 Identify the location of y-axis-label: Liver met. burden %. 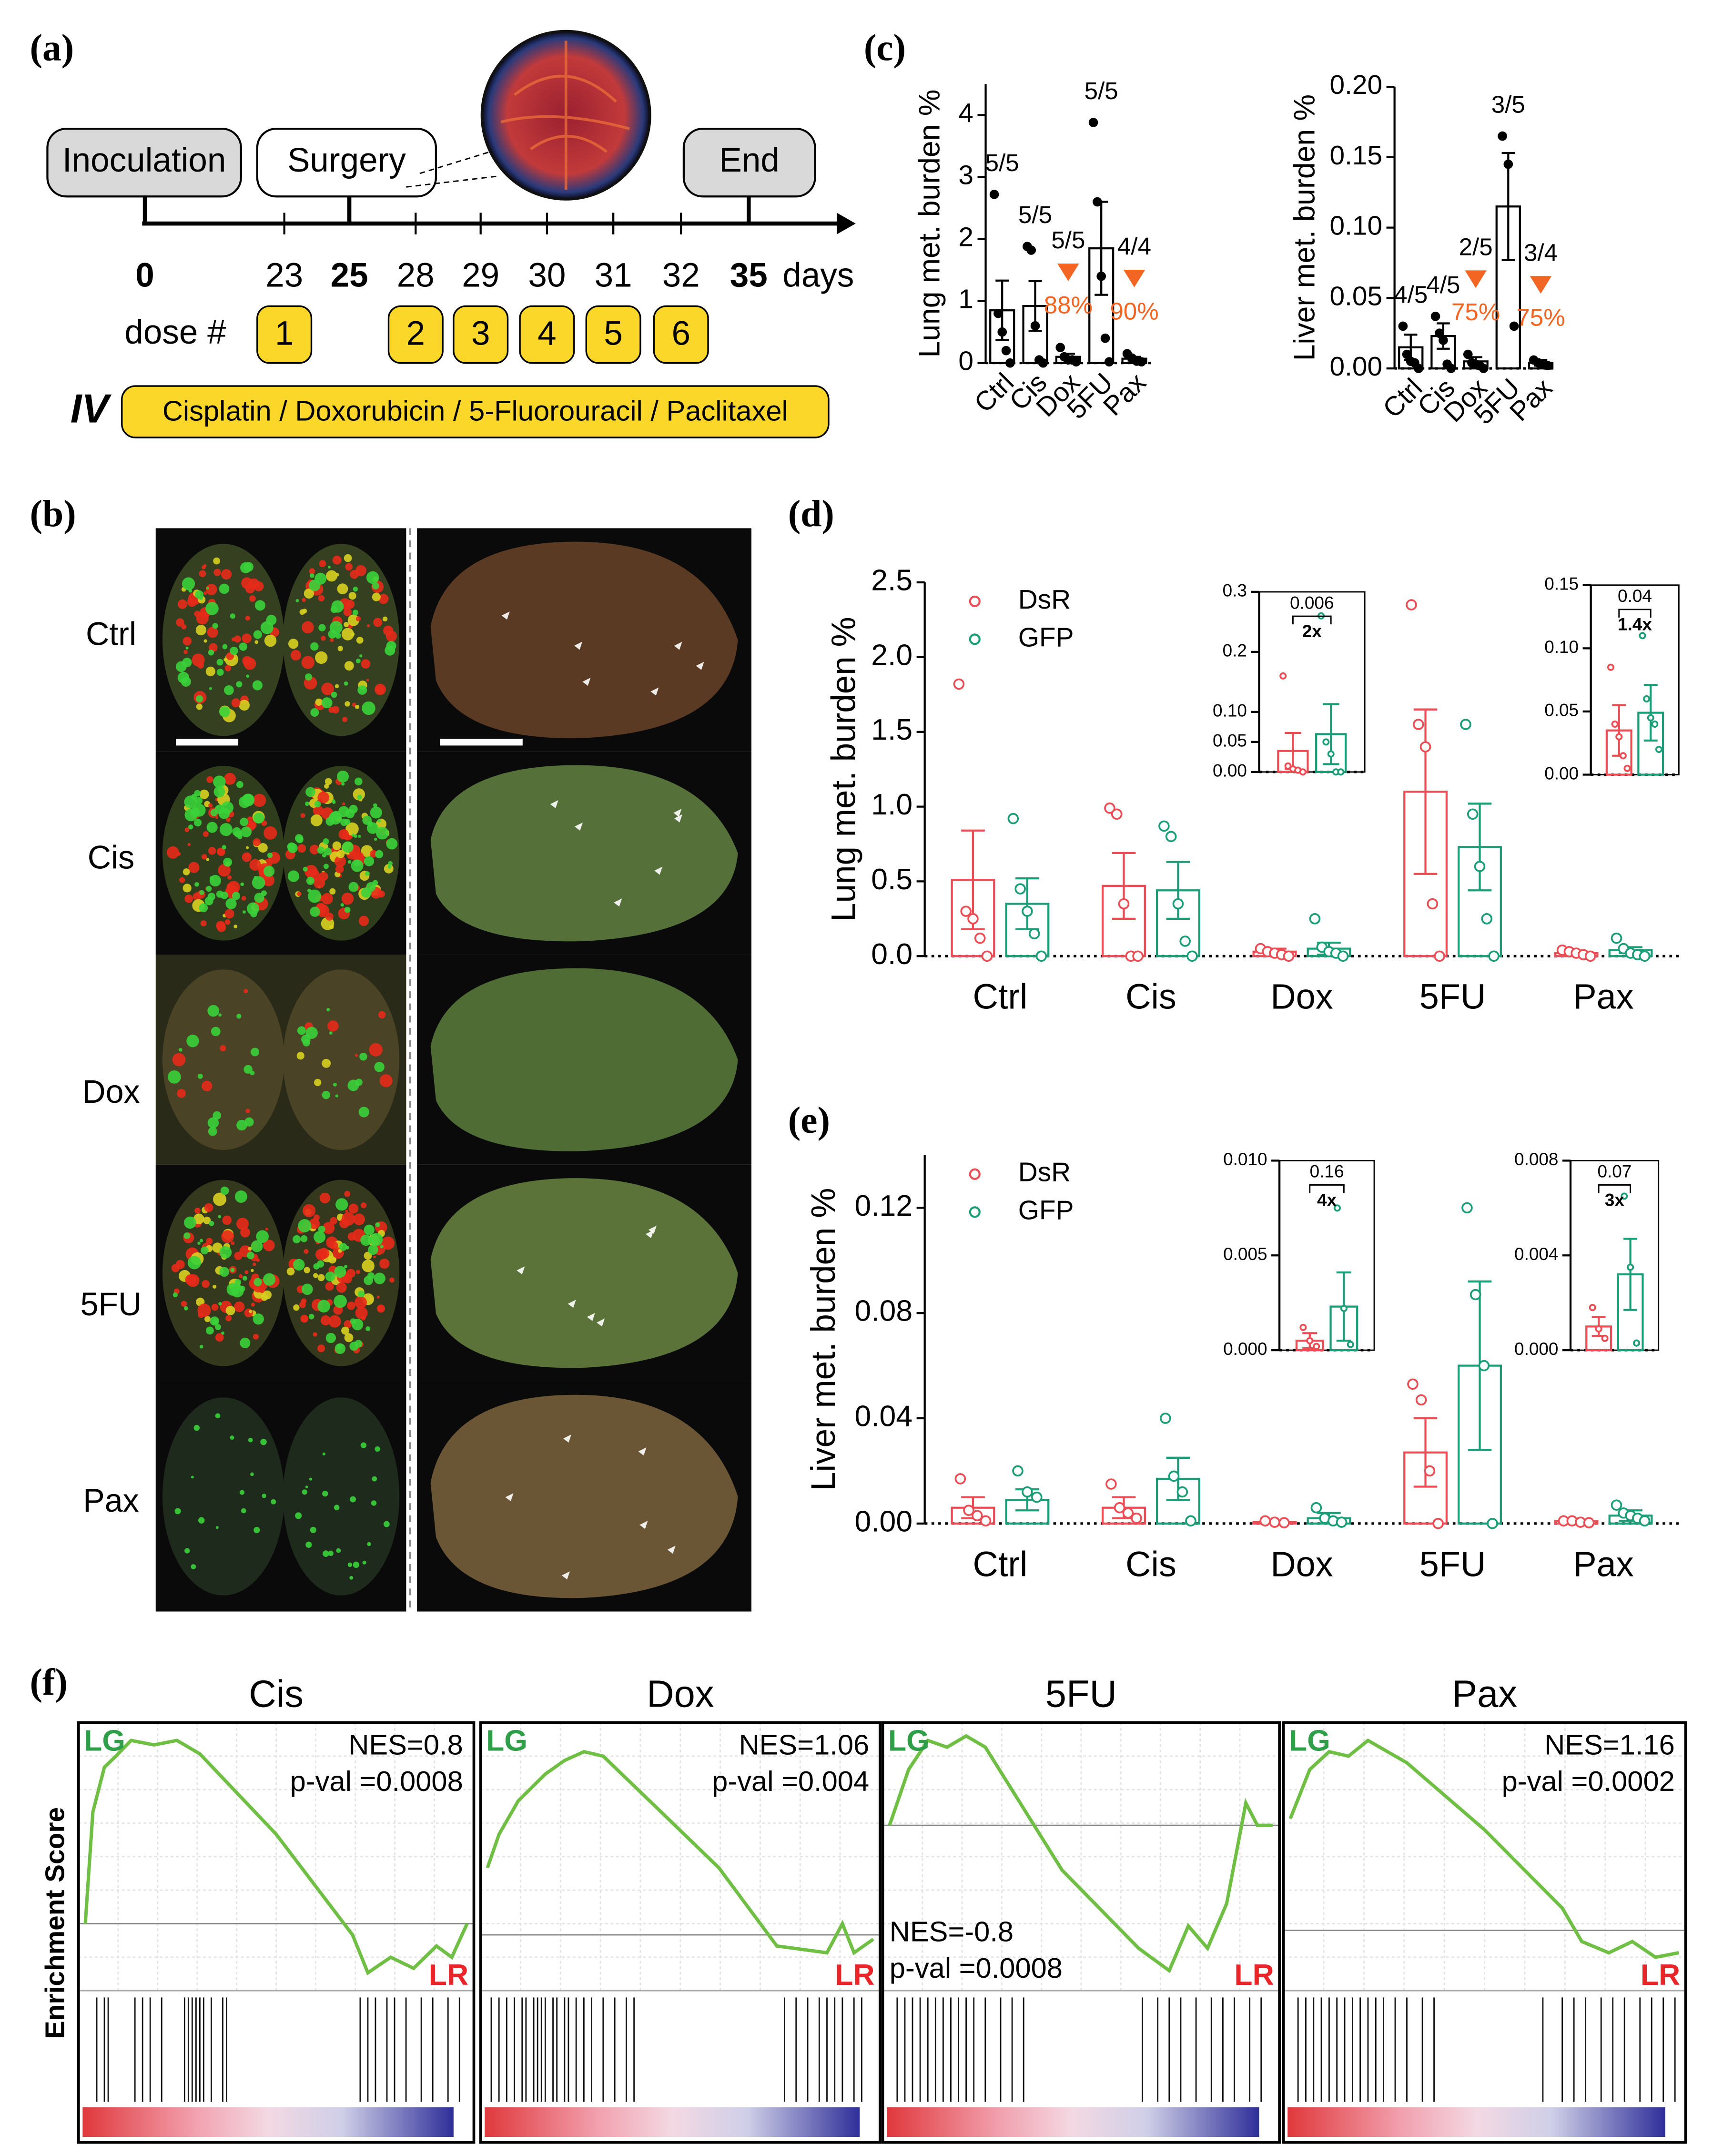
(1304, 227).